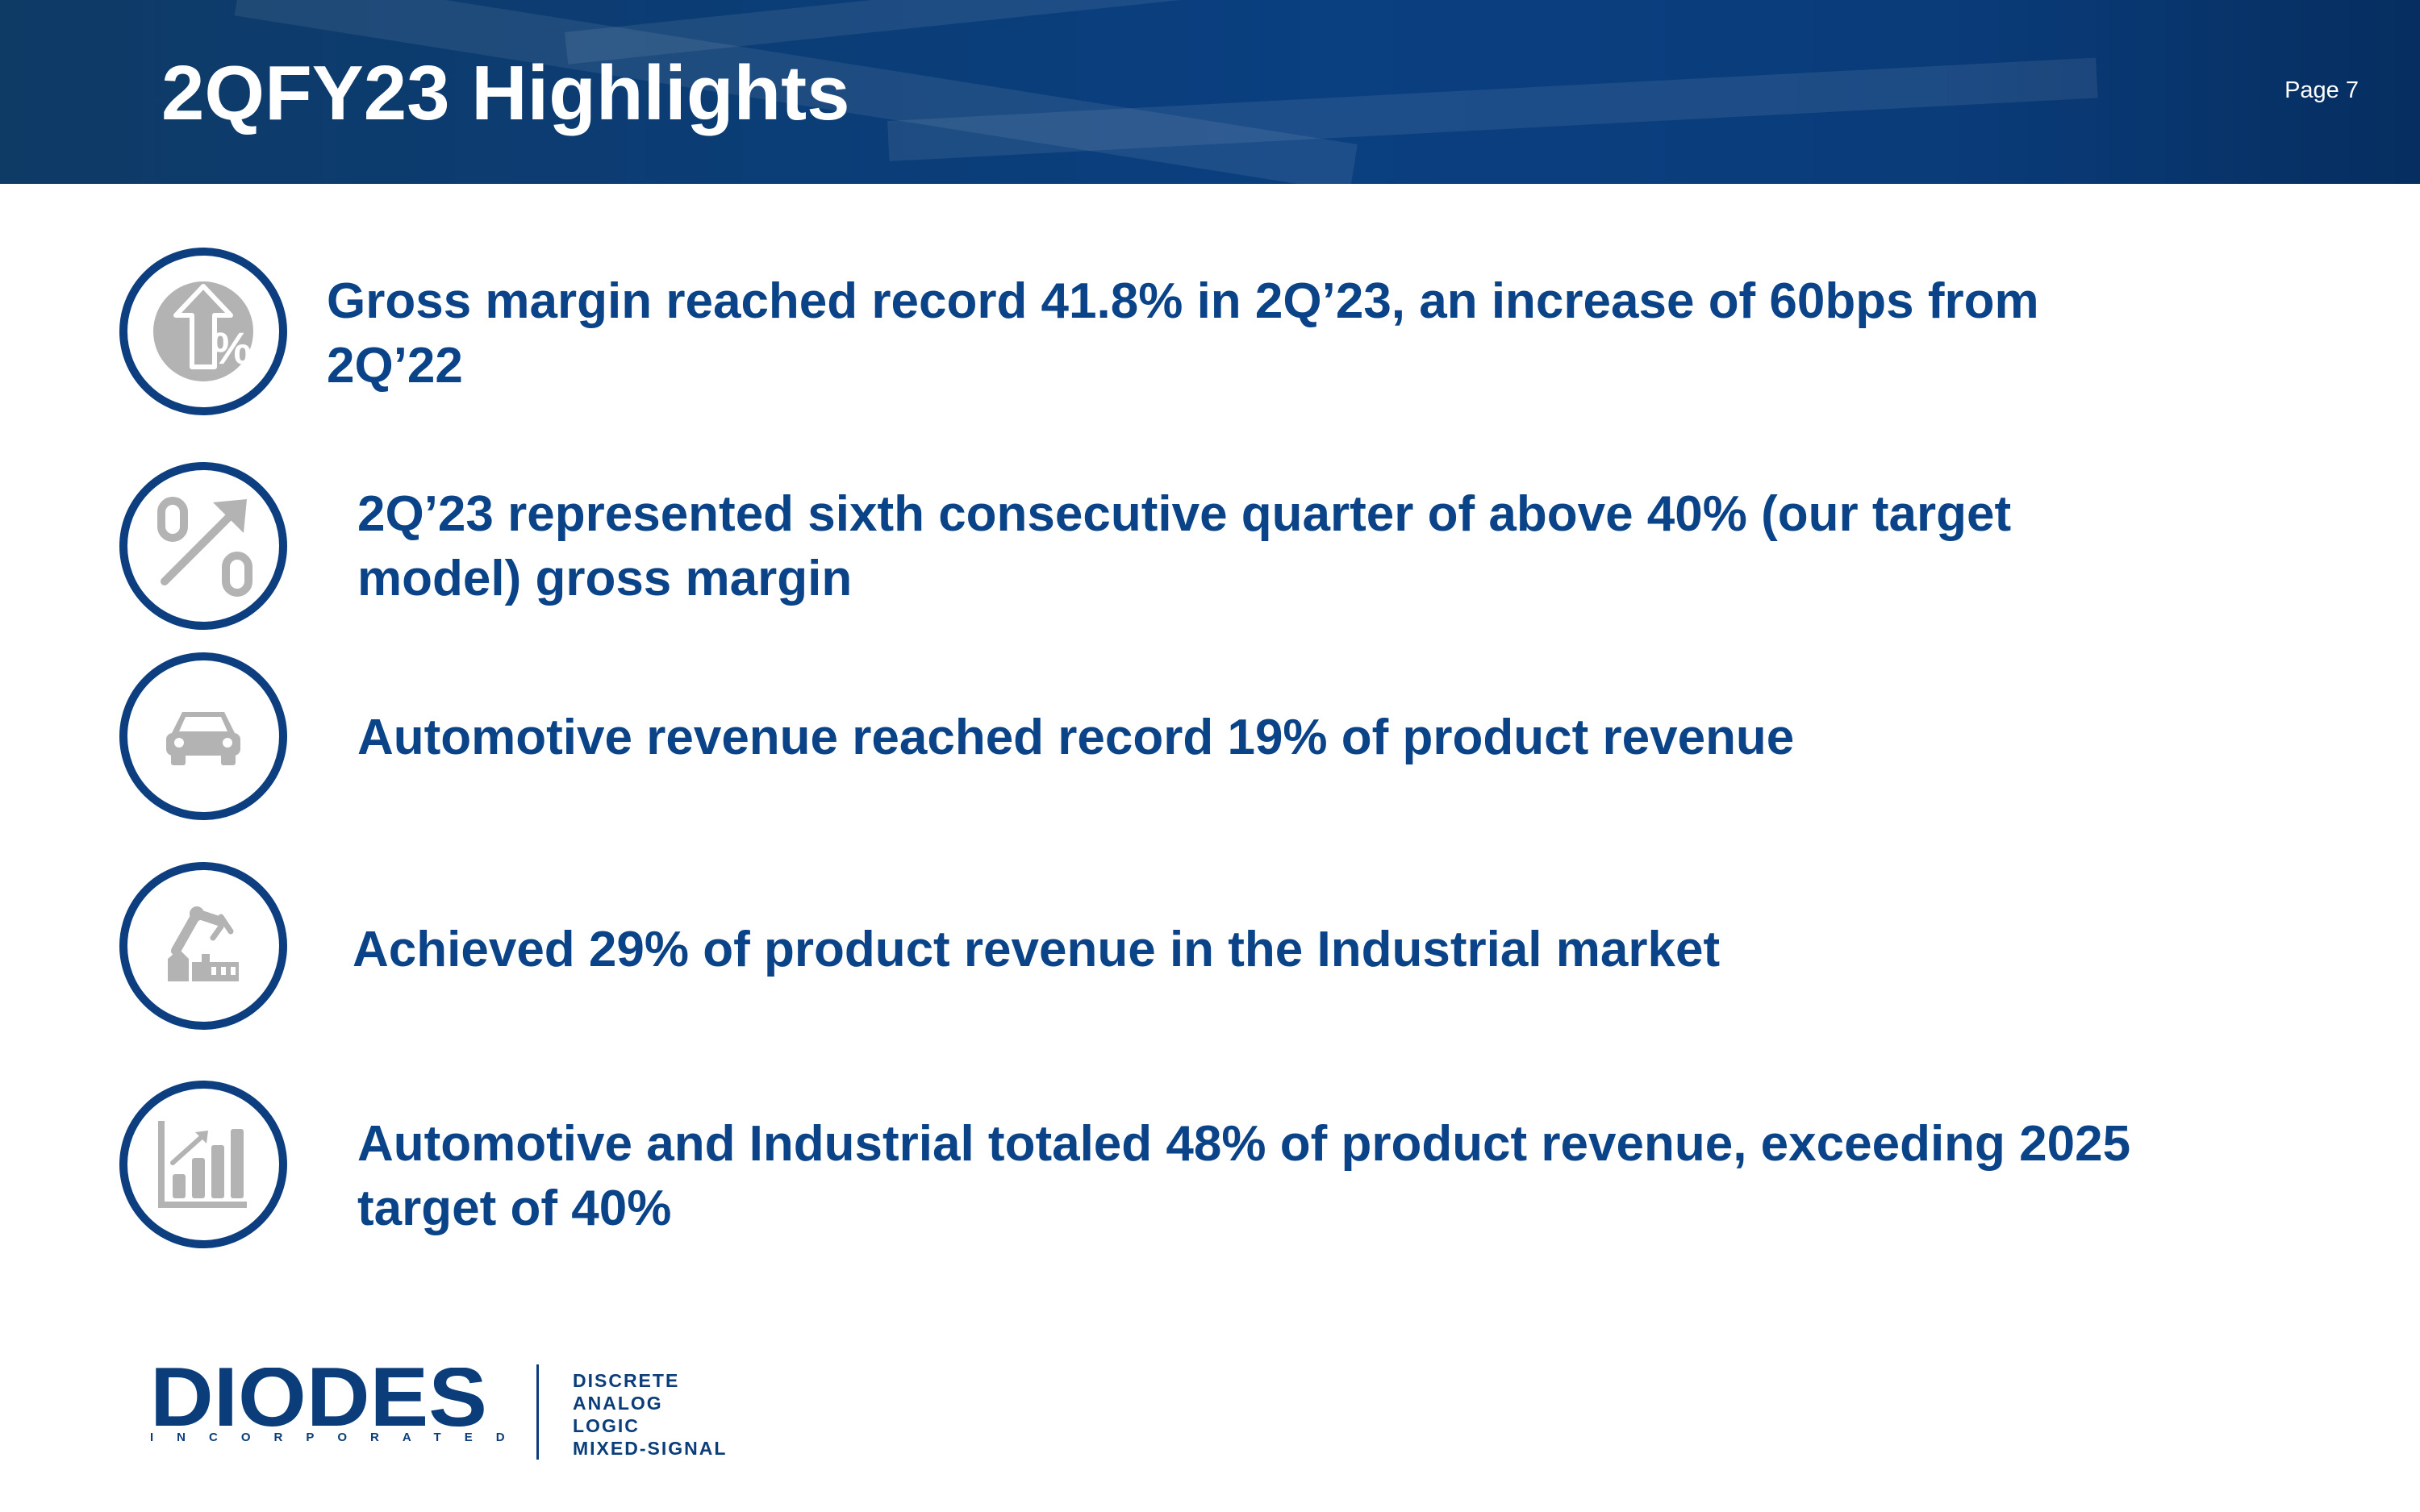 Image resolution: width=2420 pixels, height=1512 pixels. What do you see at coordinates (606, 1425) in the screenshot?
I see `tag-logic: LOGIC` at bounding box center [606, 1425].